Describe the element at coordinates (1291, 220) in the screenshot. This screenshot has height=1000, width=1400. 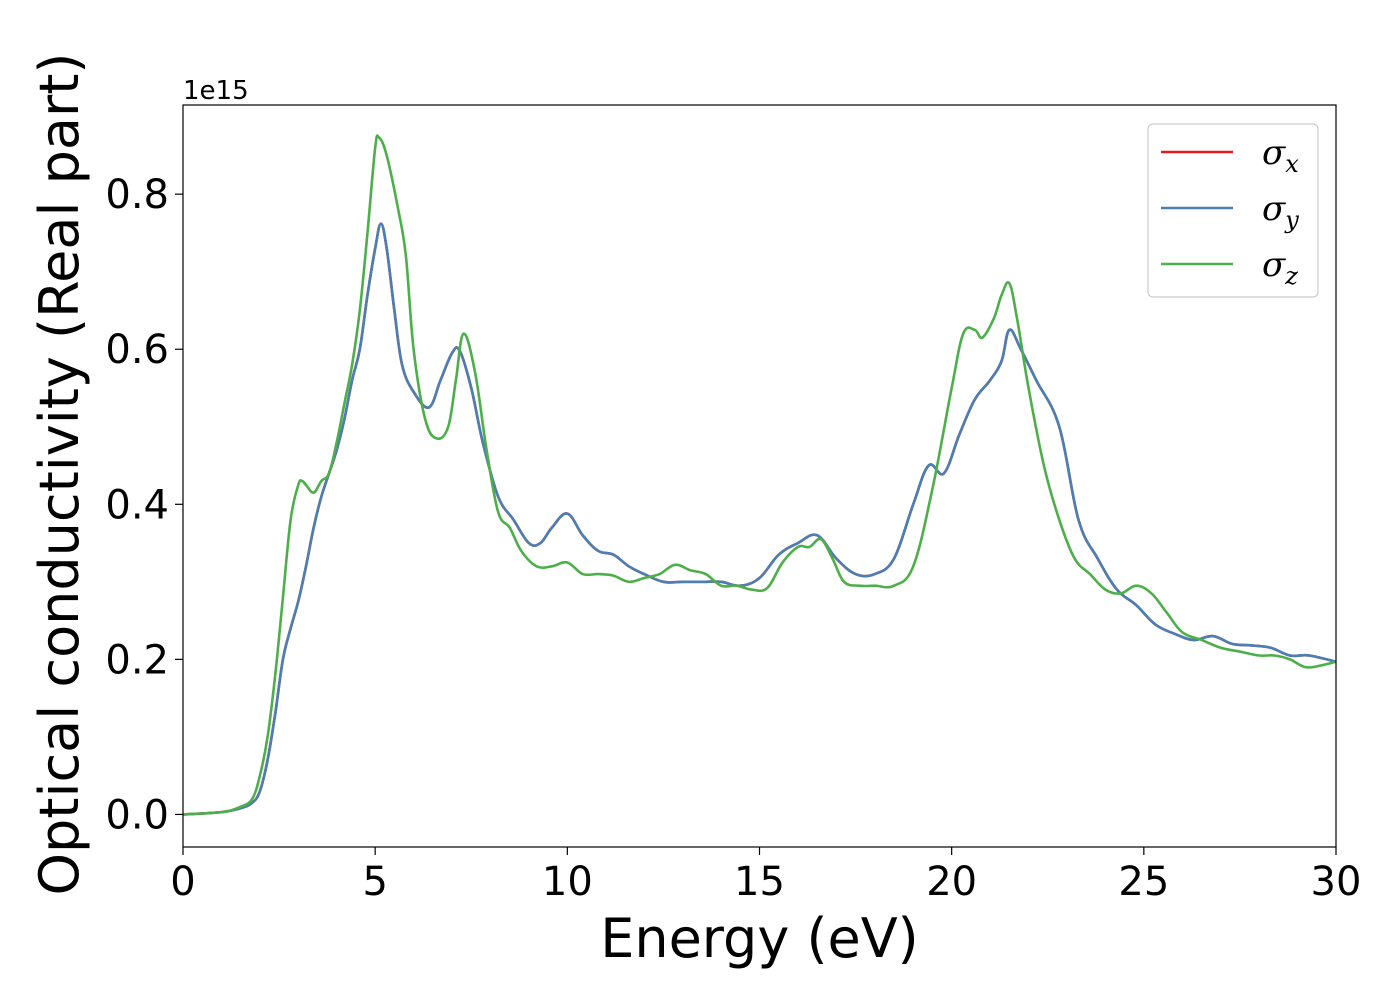
I see `legend-label-subscript: y` at that location.